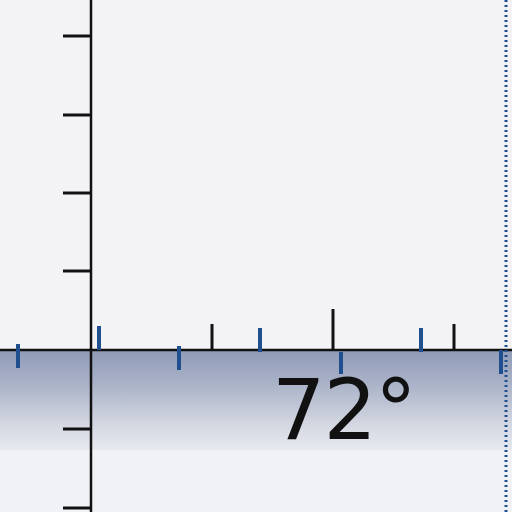 Image resolution: width=512 pixels, height=512 pixels. I want to click on vertical-axis-ticks, so click(77, 272).